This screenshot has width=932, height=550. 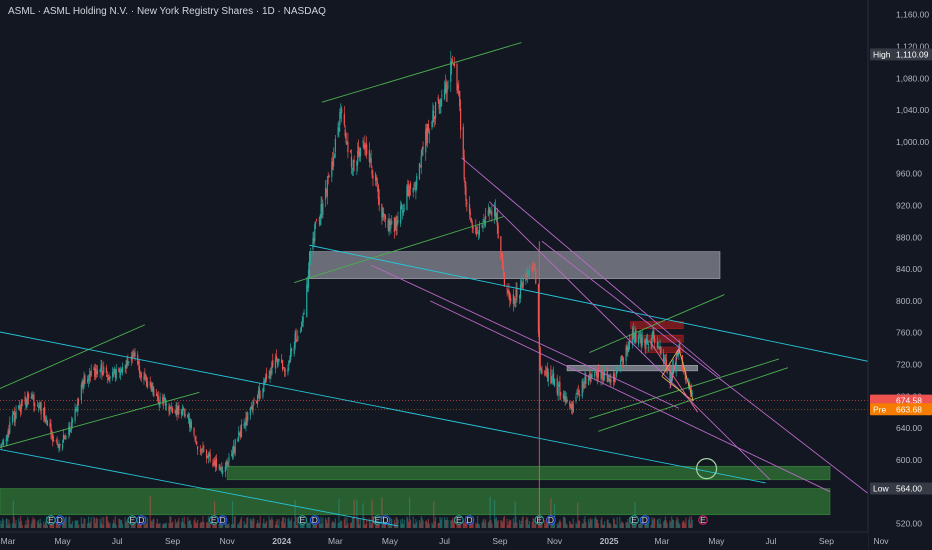 I want to click on marker-label-5: D, so click(x=141, y=520).